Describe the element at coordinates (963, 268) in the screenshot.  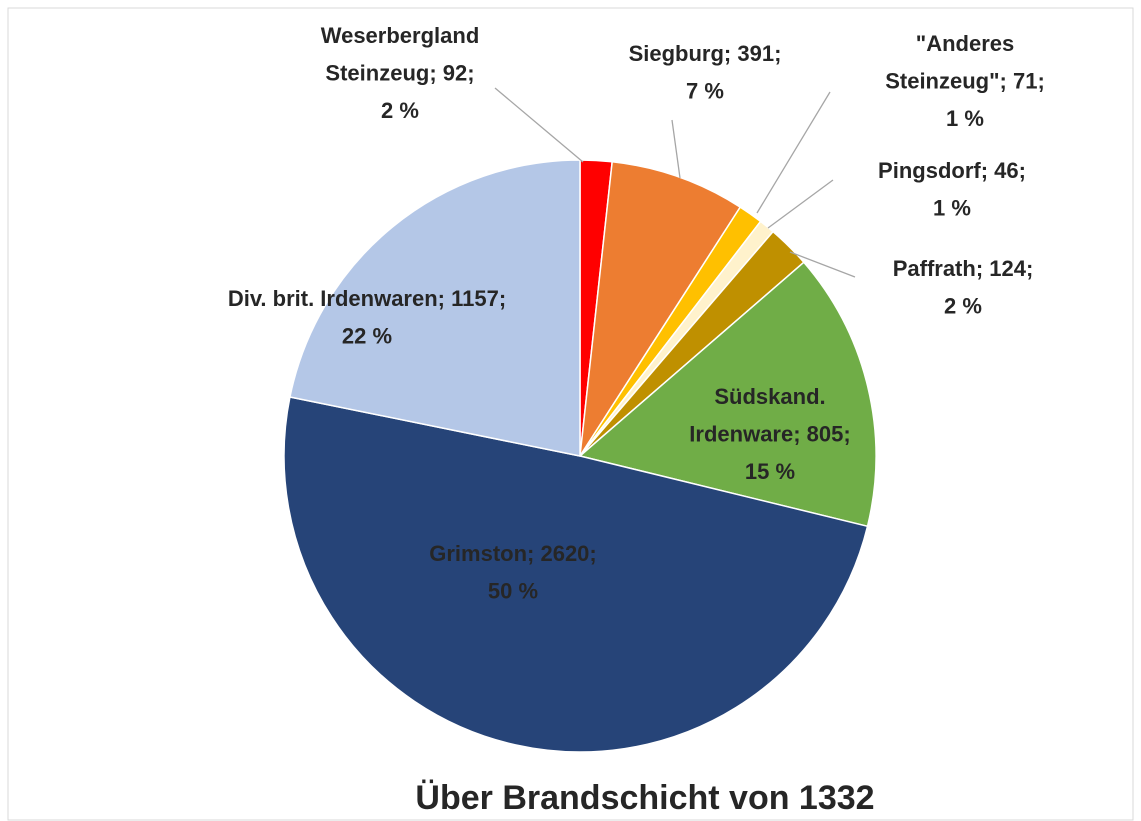
I see `data-label: Paffrath; 124;` at that location.